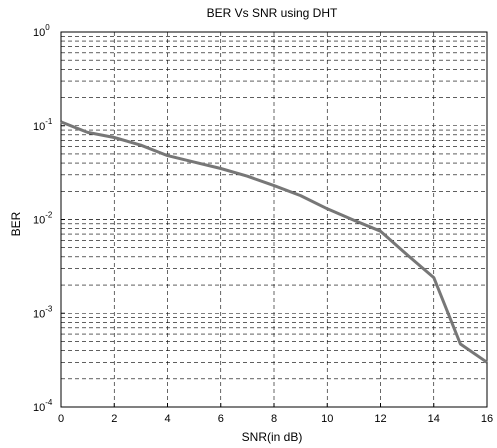 The height and width of the screenshot is (448, 497). What do you see at coordinates (434, 419) in the screenshot?
I see `x-tick-label: 14` at bounding box center [434, 419].